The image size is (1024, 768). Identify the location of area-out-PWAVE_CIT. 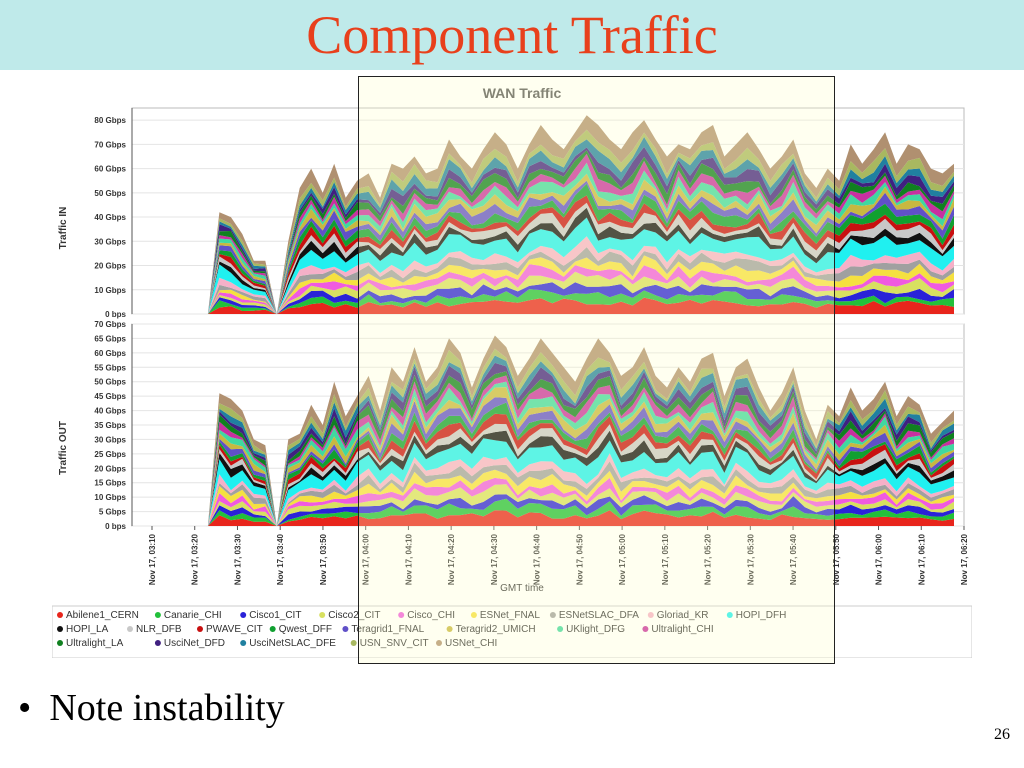
(558, 469).